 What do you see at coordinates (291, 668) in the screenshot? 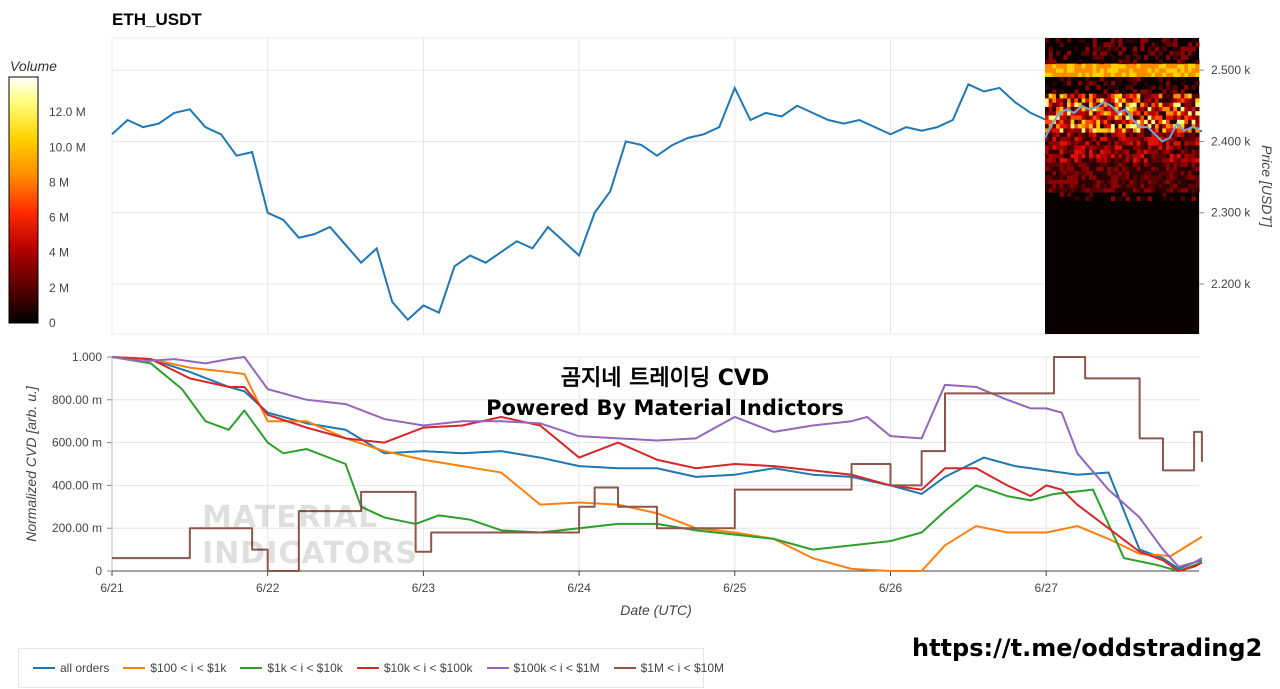
I see `legend-item: $1k < i < $10k` at bounding box center [291, 668].